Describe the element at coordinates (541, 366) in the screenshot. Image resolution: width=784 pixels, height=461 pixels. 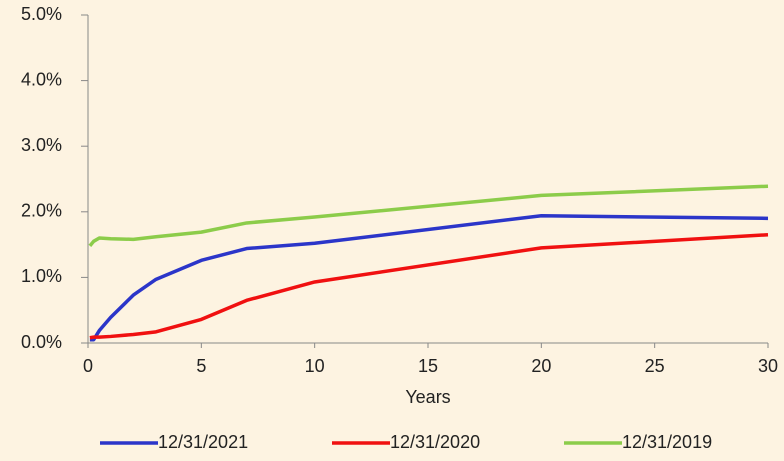
I see `x-tick-label: 20` at that location.